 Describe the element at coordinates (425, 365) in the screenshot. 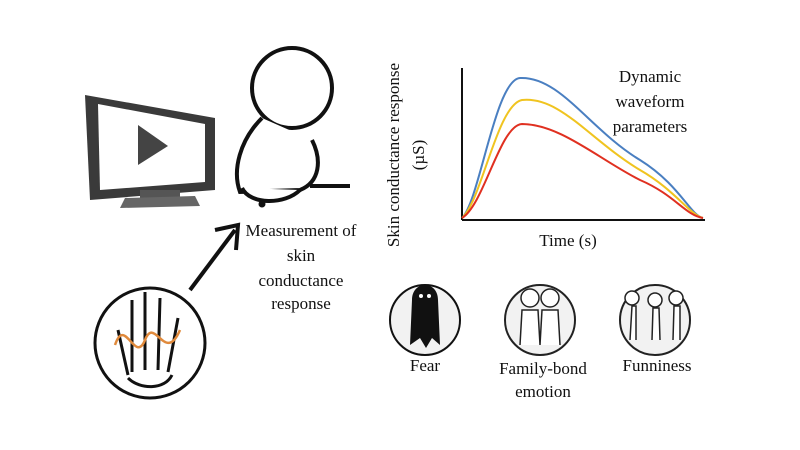

I see `emotion-label: Fear` at that location.